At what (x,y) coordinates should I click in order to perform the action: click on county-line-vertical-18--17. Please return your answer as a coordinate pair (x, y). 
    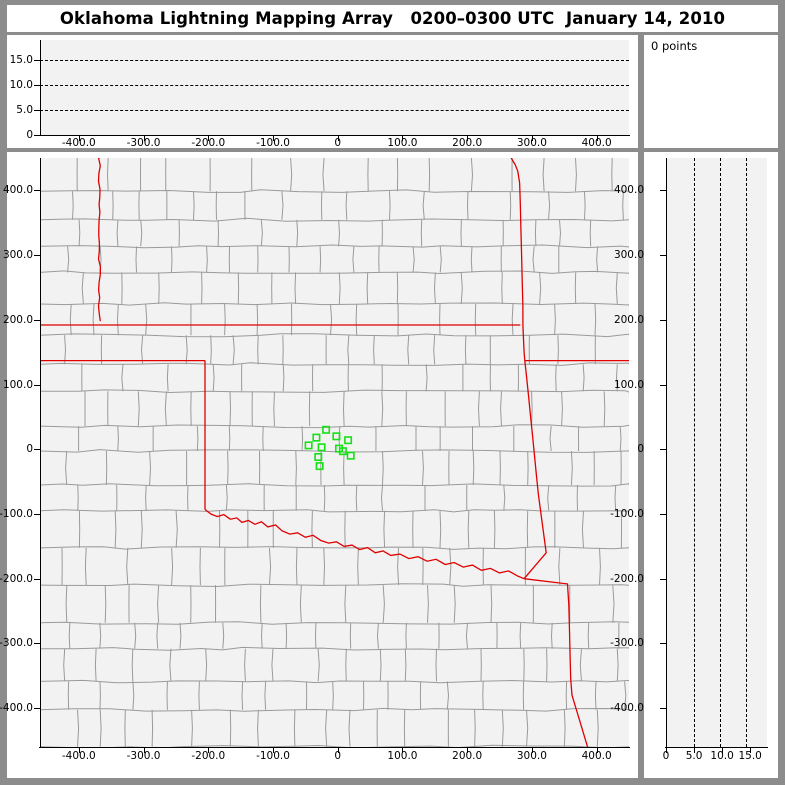
    Looking at the image, I should click on (326, 728).